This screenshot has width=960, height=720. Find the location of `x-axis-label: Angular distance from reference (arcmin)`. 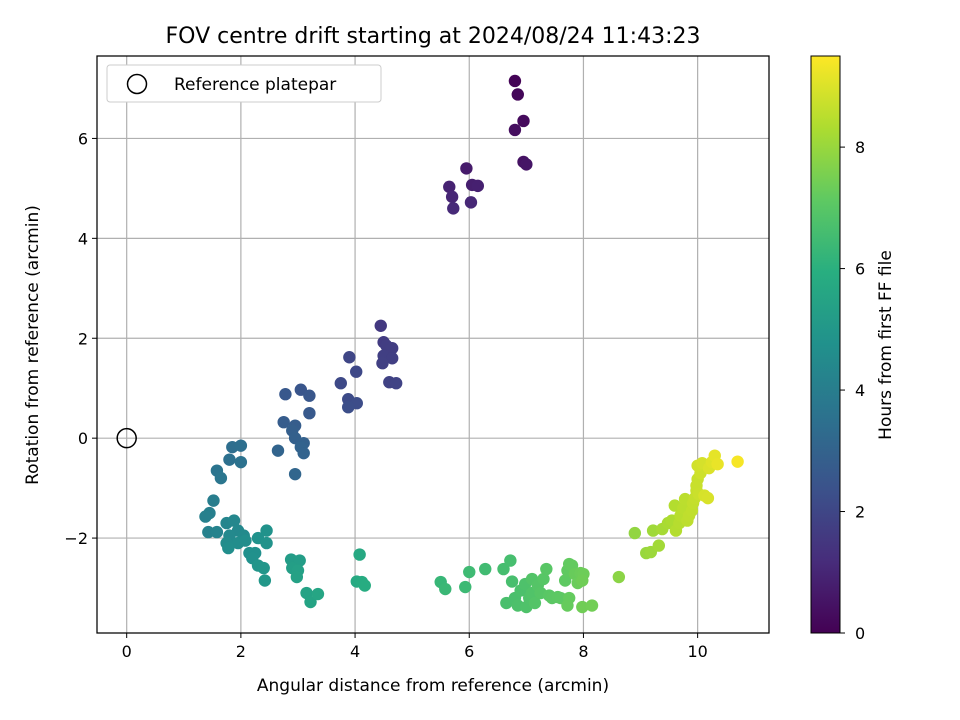

x-axis-label: Angular distance from reference (arcmin) is located at coordinates (433, 686).